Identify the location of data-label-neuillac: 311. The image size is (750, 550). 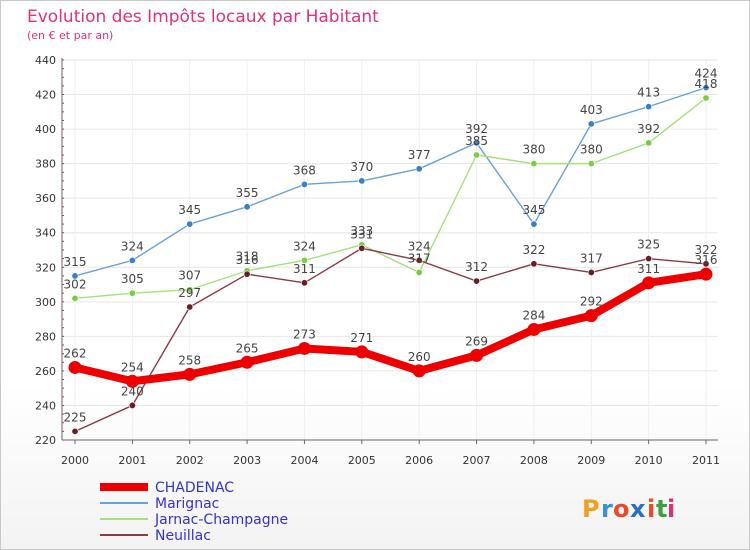
(304, 269).